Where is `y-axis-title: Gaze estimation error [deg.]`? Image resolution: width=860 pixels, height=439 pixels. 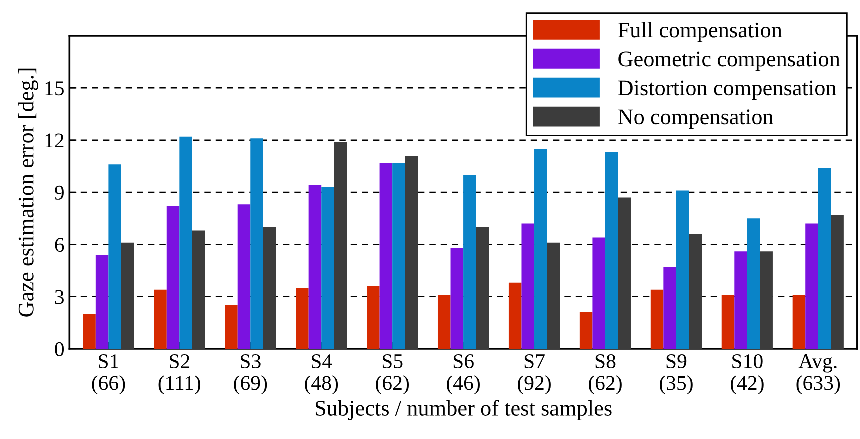 y-axis-title: Gaze estimation error [deg.] is located at coordinates (28, 192).